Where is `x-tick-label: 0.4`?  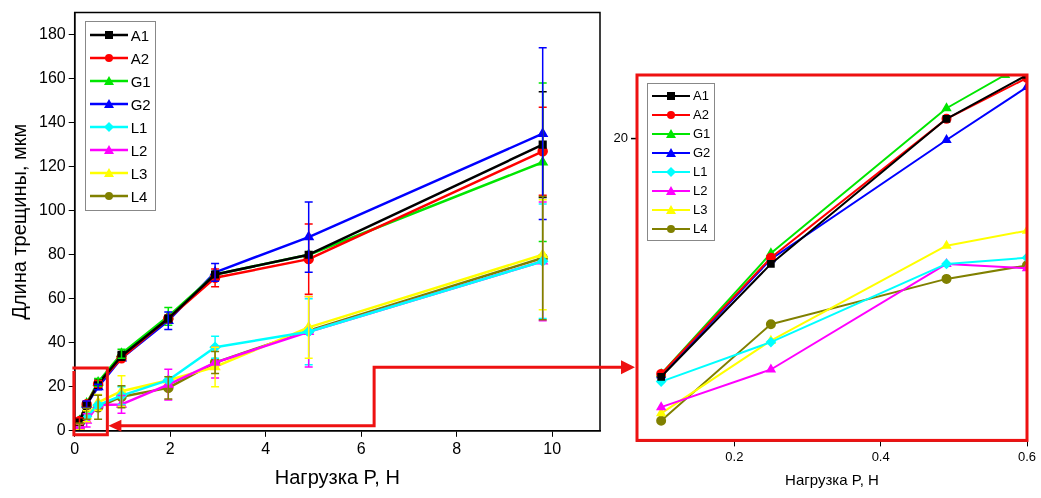 x-tick-label: 0.4 is located at coordinates (880, 456).